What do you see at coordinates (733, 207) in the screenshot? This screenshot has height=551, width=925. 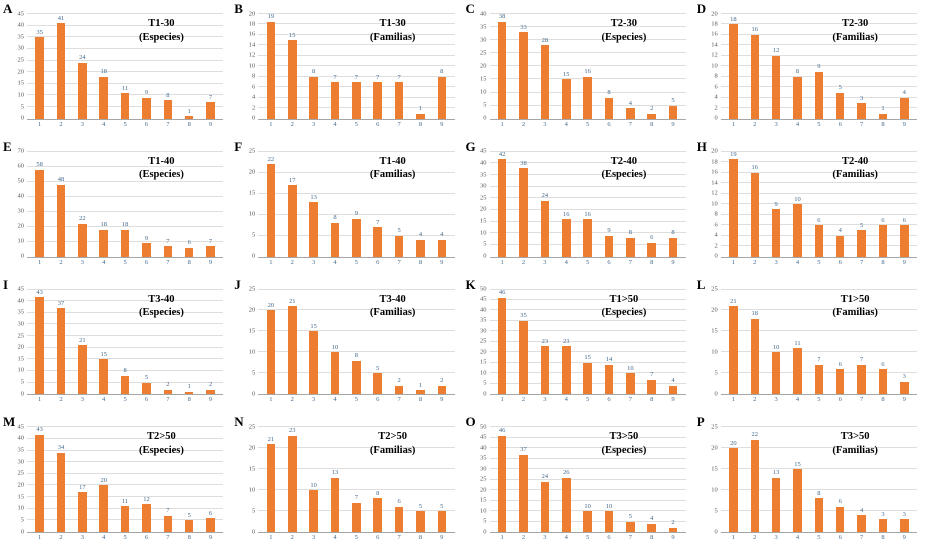 I see `bar-slot: 19 1` at bounding box center [733, 207].